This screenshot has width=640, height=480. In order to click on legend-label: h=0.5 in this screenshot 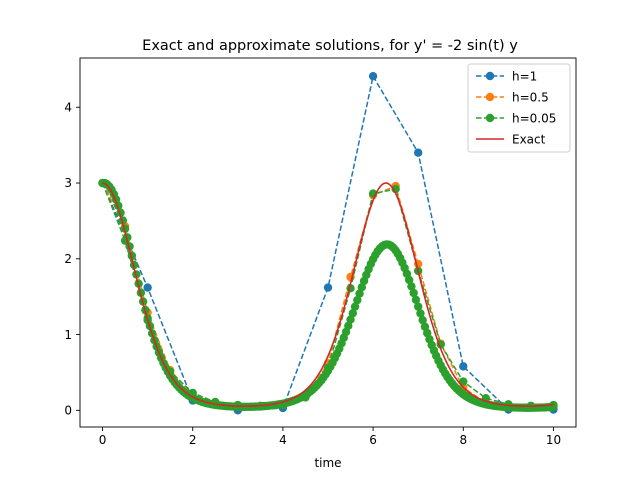, I will do `click(530, 97)`.